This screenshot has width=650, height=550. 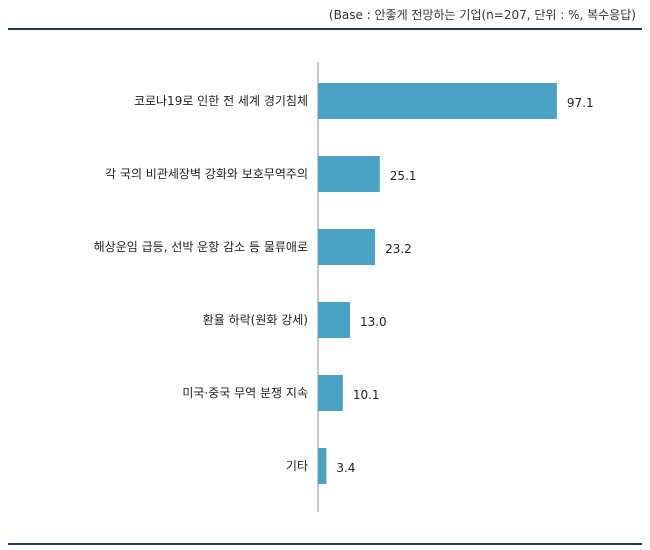 What do you see at coordinates (325, 544) in the screenshot?
I see `bottom-rule` at bounding box center [325, 544].